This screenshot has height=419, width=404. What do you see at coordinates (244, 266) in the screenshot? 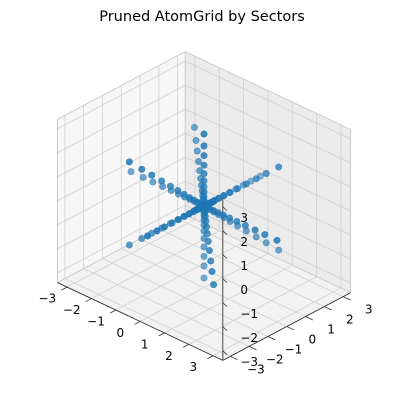
I see `z-tick-label: 1` at bounding box center [244, 266].